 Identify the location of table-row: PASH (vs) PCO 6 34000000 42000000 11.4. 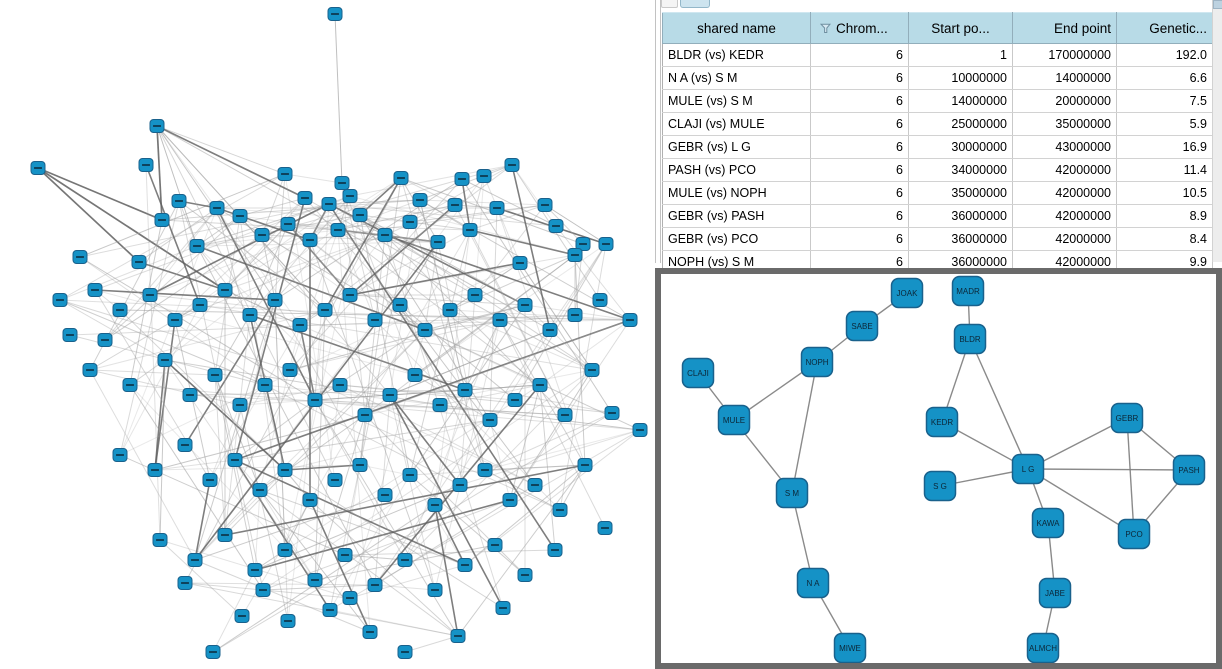
(937, 170).